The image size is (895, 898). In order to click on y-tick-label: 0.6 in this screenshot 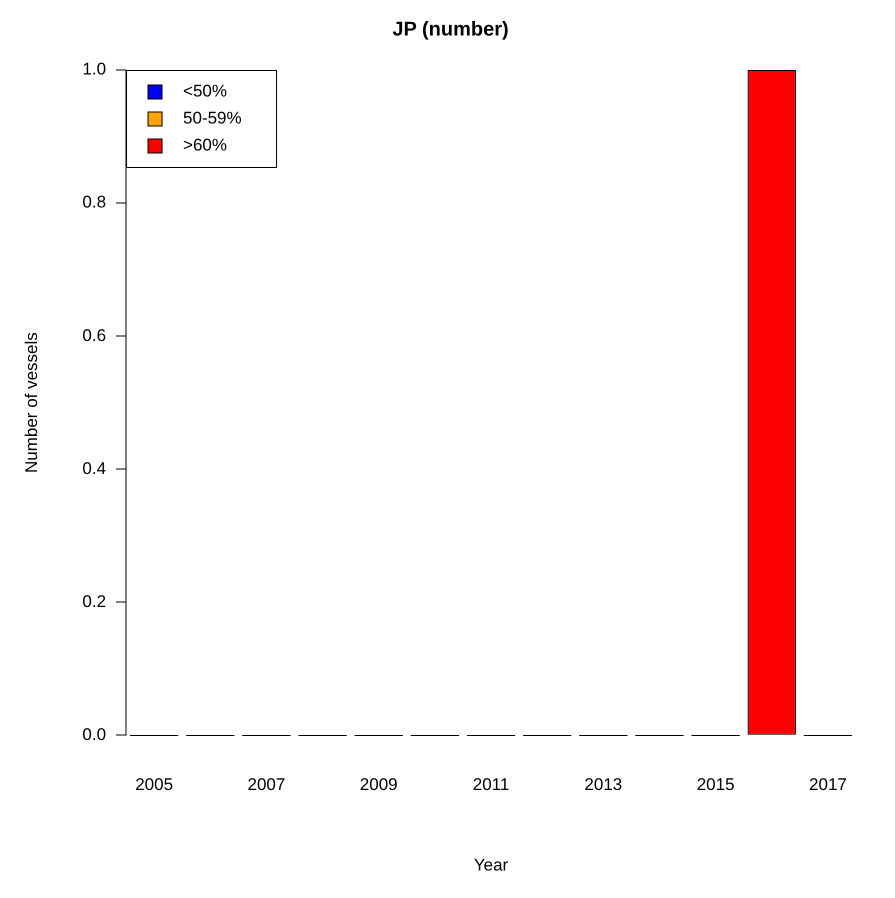, I will do `click(94, 335)`.